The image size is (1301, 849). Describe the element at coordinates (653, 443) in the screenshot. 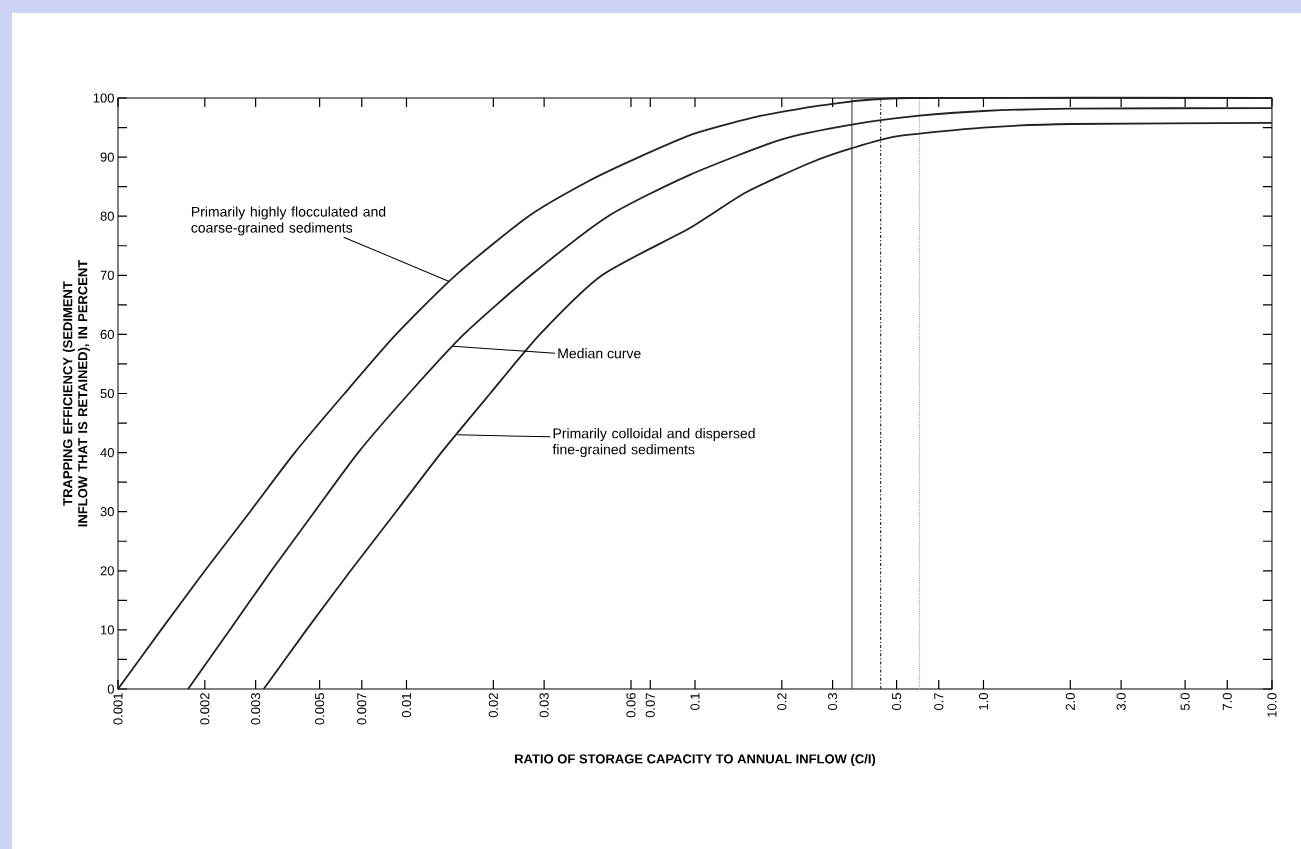

I see `annotation: Primarily colloidal and dispersed fine-grained sediments` at that location.